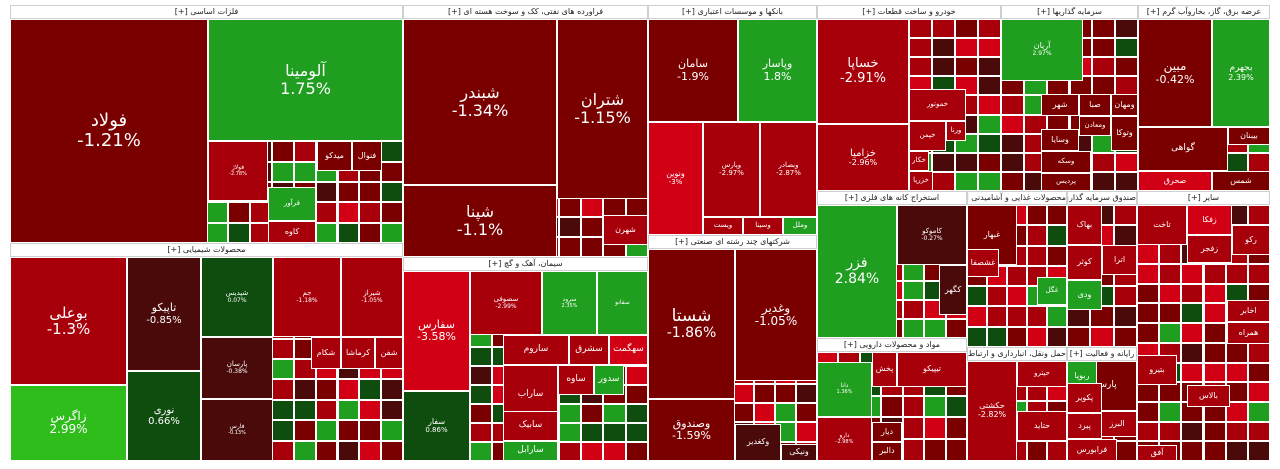  What do you see at coordinates (389, 353) in the screenshot?
I see `stock-cell: شفن` at bounding box center [389, 353].